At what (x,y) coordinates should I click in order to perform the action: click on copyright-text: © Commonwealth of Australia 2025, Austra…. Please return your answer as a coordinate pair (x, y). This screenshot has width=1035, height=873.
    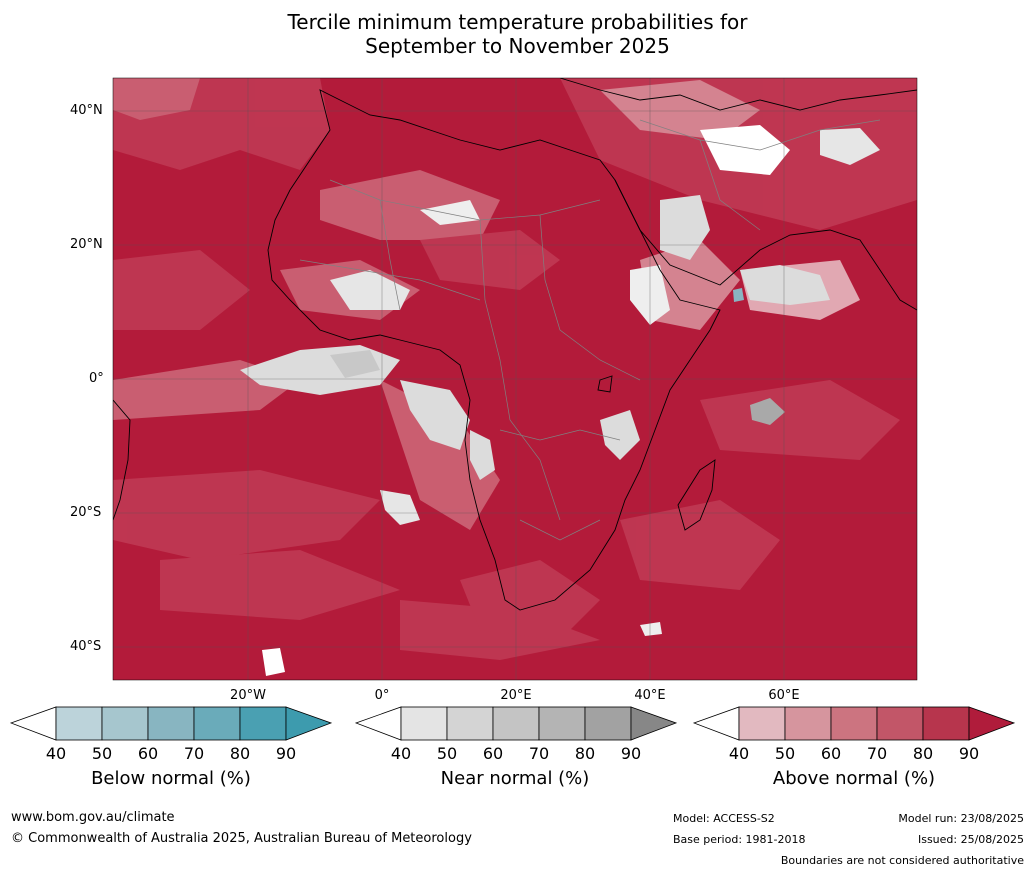
    Looking at the image, I should click on (241, 838).